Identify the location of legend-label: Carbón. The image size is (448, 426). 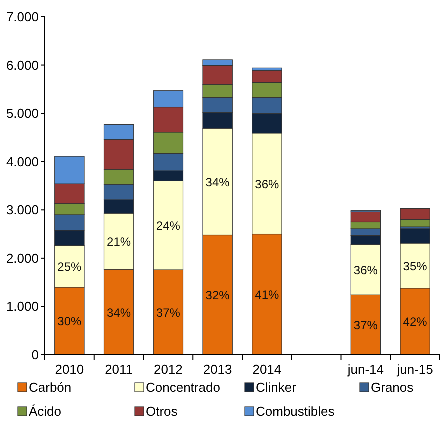
(50, 387).